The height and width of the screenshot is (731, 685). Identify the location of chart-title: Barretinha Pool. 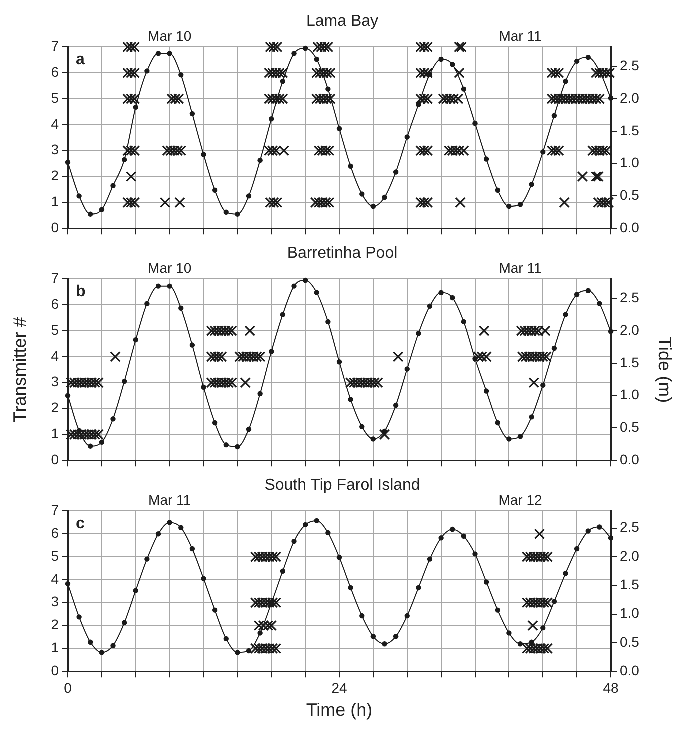
(342, 253).